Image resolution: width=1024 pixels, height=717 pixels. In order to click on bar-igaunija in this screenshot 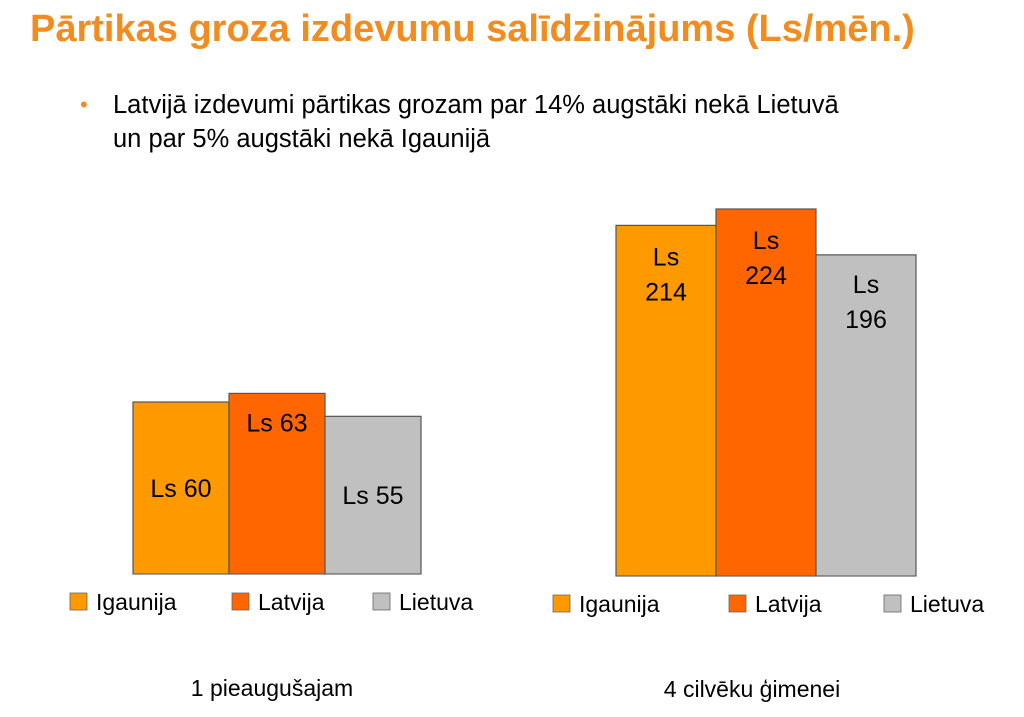, I will do `click(666, 400)`.